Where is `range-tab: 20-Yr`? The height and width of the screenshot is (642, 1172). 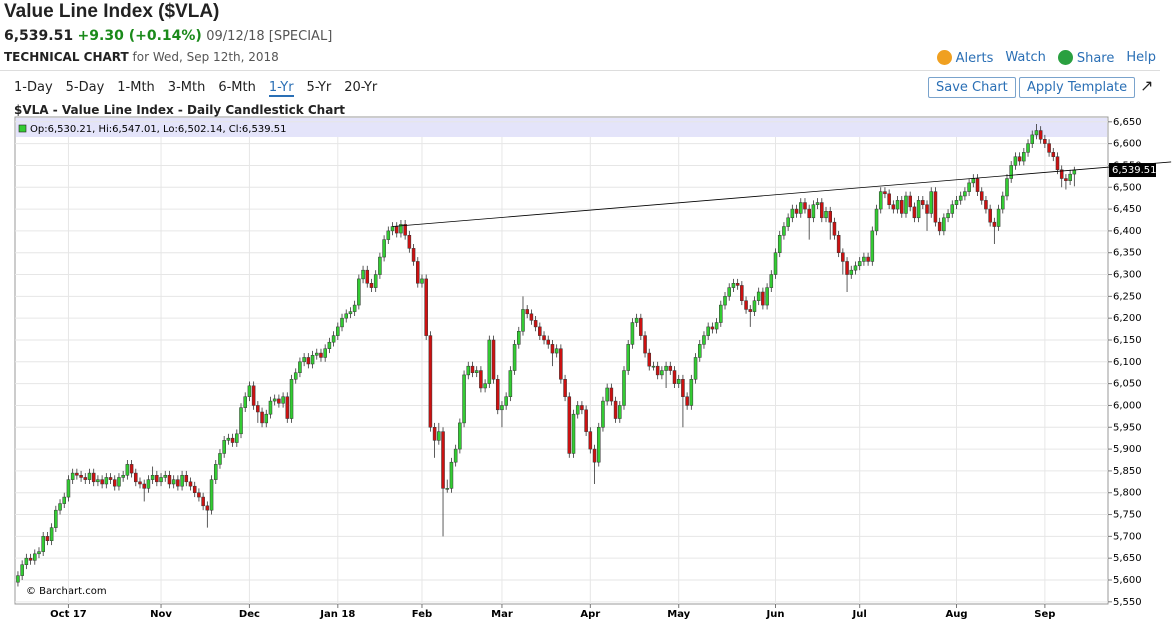
range-tab: 20-Yr is located at coordinates (361, 87).